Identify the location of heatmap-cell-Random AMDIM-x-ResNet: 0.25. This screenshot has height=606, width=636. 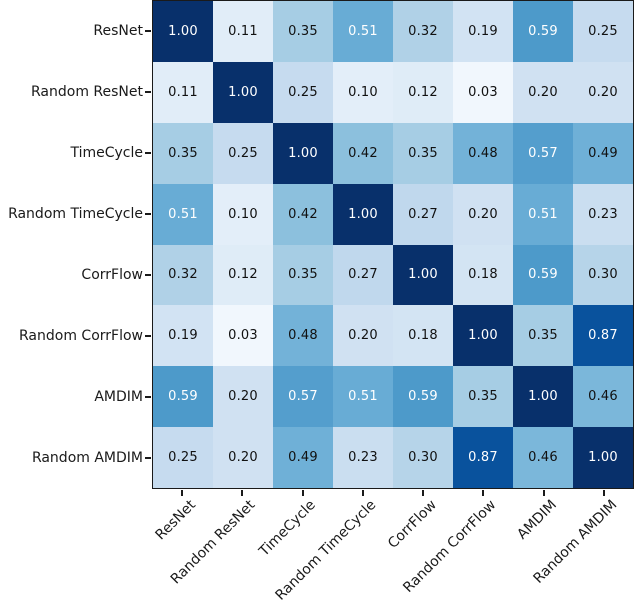
(183, 457).